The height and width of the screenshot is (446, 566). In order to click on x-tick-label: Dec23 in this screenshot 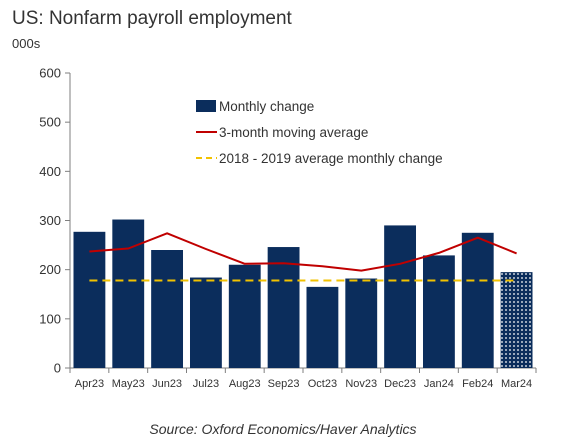, I will do `click(400, 384)`.